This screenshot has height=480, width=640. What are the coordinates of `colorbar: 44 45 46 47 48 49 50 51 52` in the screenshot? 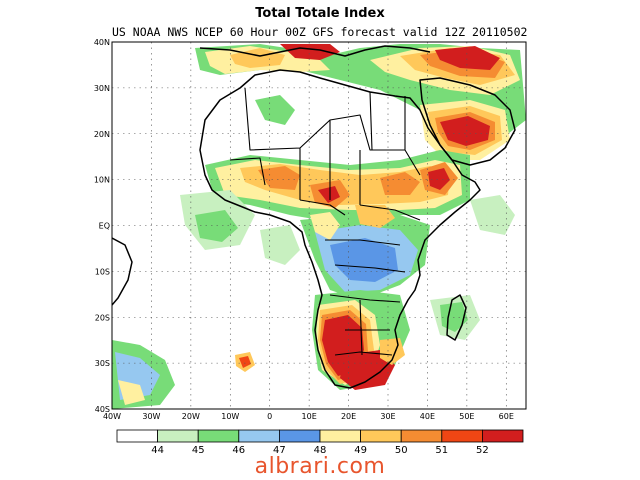 It's located at (320, 442).